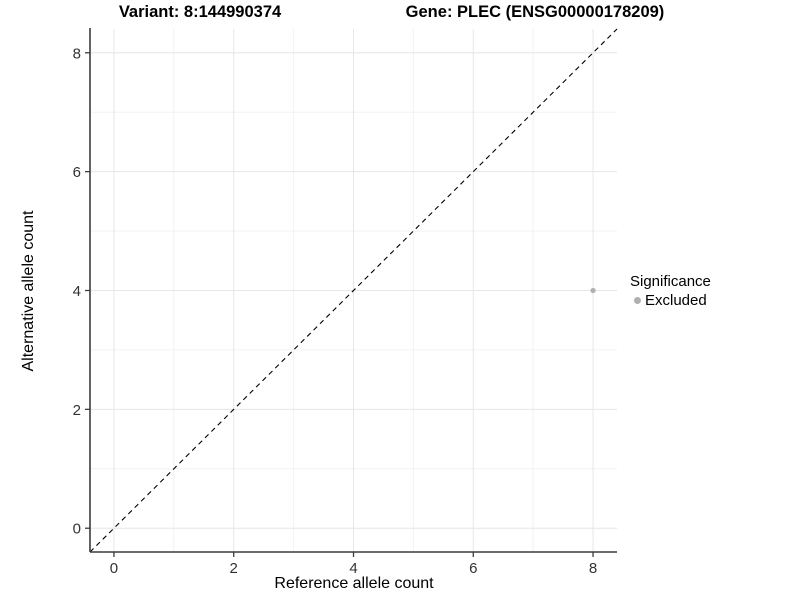 The image size is (800, 600). What do you see at coordinates (670, 281) in the screenshot?
I see `legend-title: Significance` at bounding box center [670, 281].